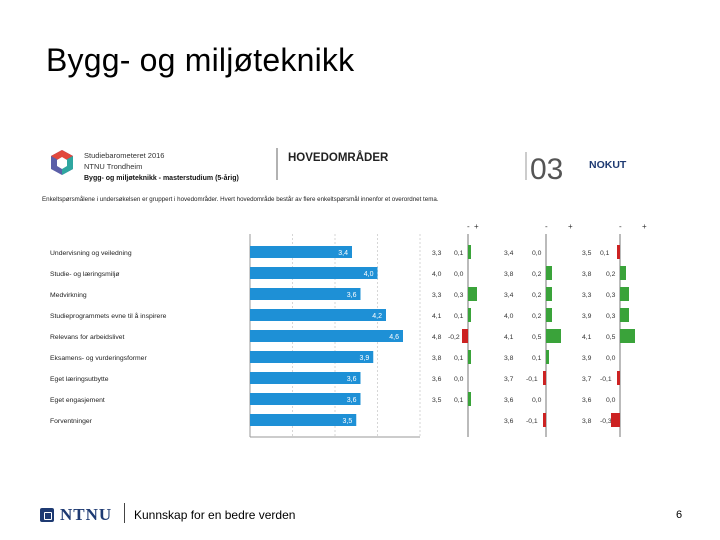 This screenshot has height=540, width=720. Describe the element at coordinates (437, 400) in the screenshot. I see `comparison-value: 3,5` at that location.